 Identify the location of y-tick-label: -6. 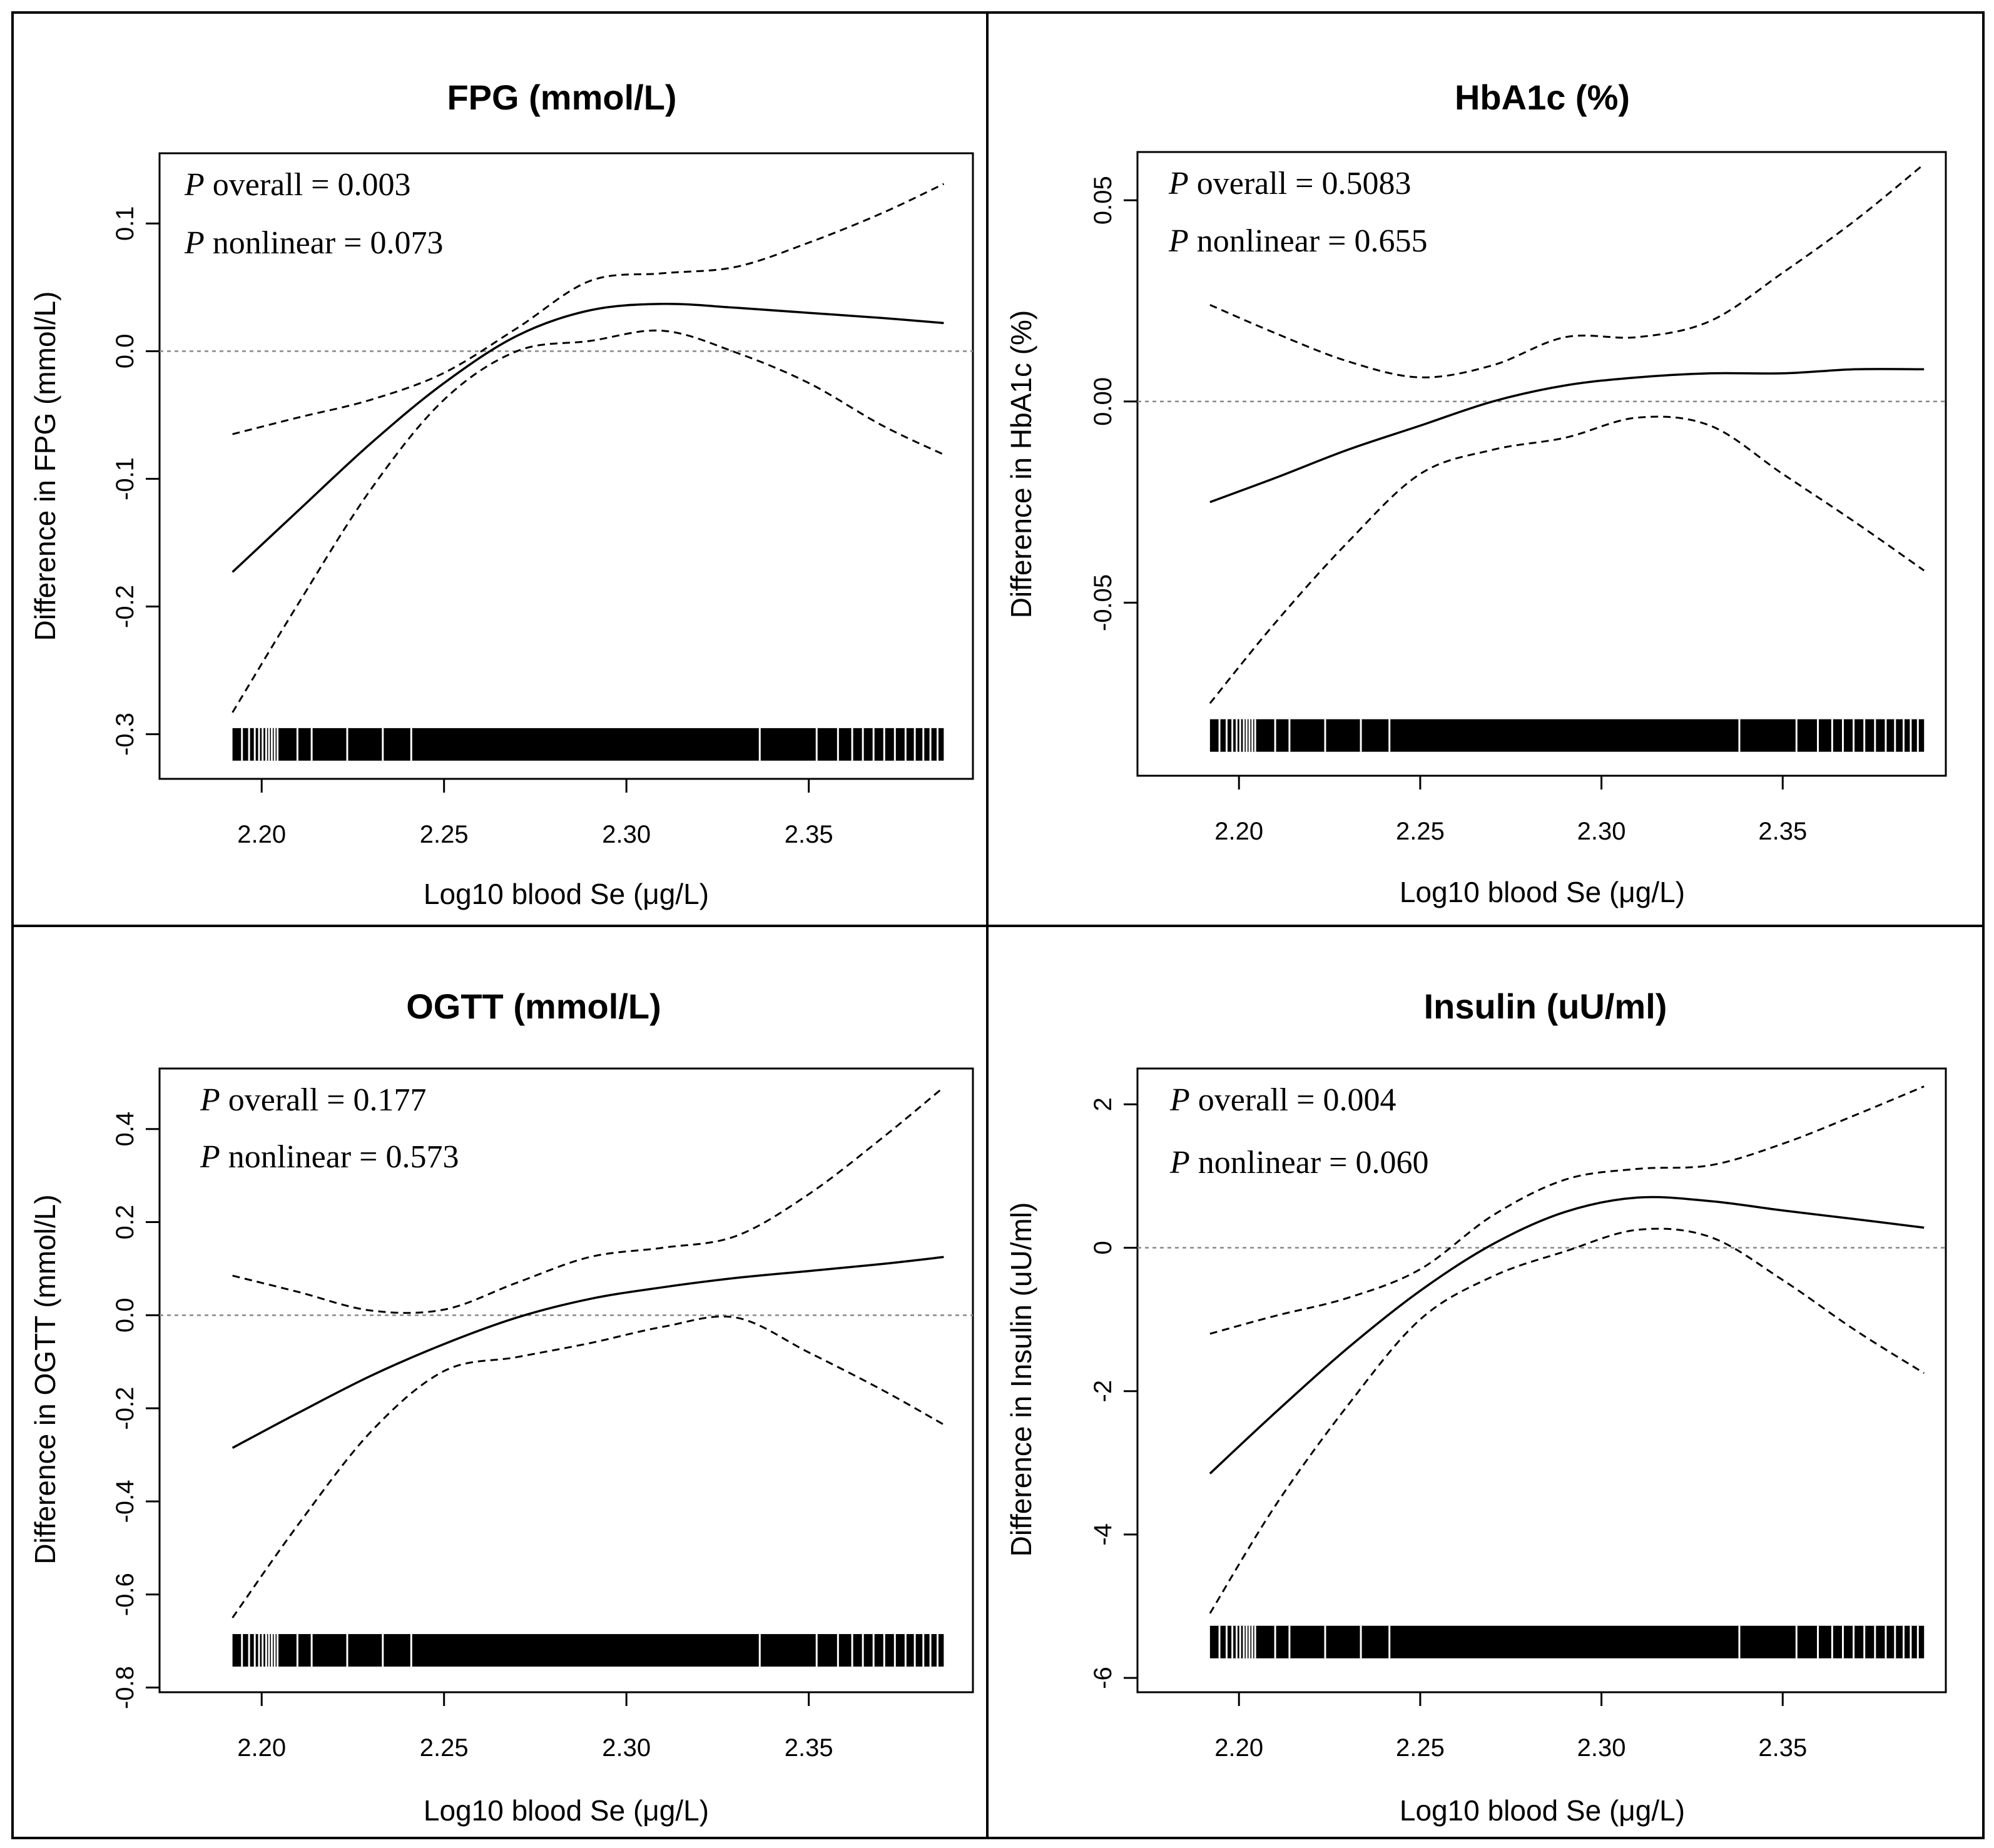
(1103, 1678).